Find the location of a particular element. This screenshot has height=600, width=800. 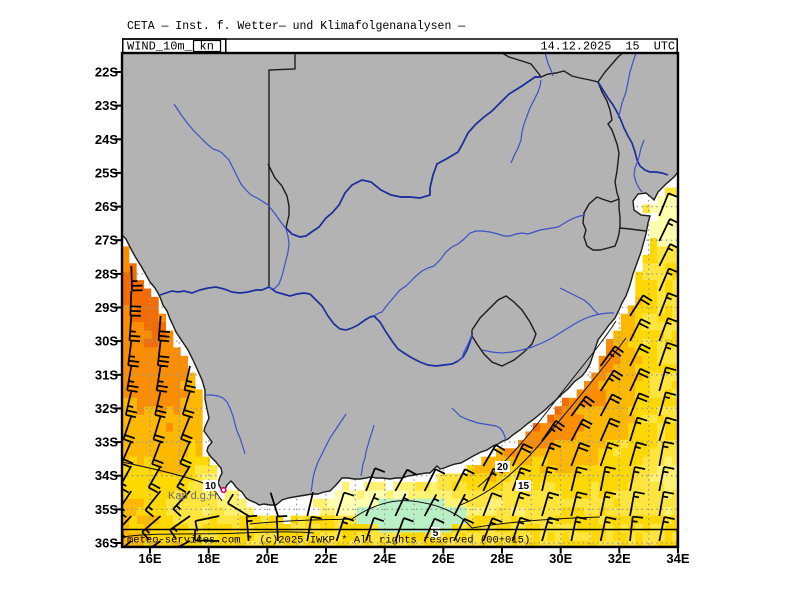

svg-text: 22S is located at coordinates (106, 72).